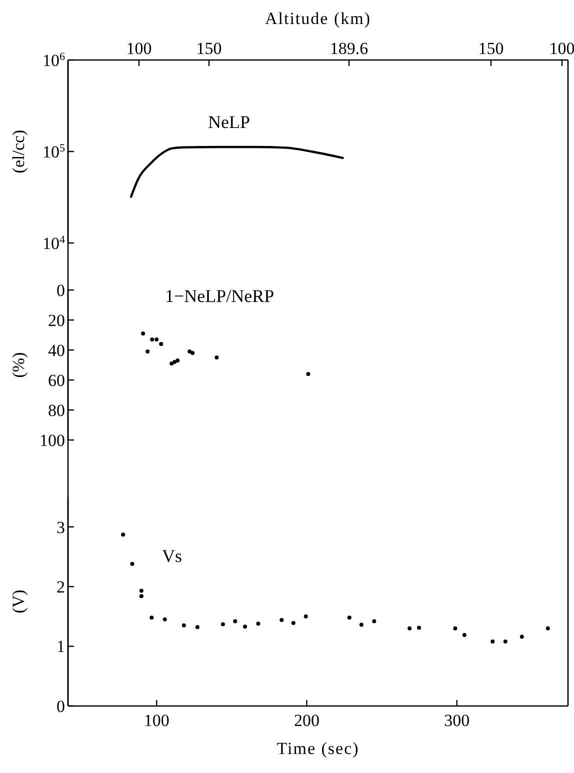  I want to click on text: 189.6, so click(349, 48).